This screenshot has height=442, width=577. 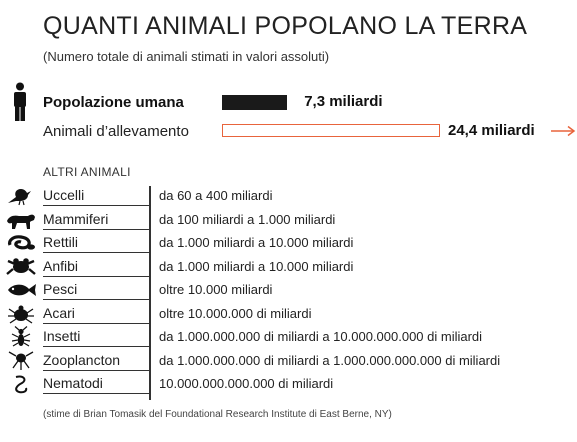 I want to click on animal-range: oltre 10.000.000 di miliardi, so click(x=235, y=313).